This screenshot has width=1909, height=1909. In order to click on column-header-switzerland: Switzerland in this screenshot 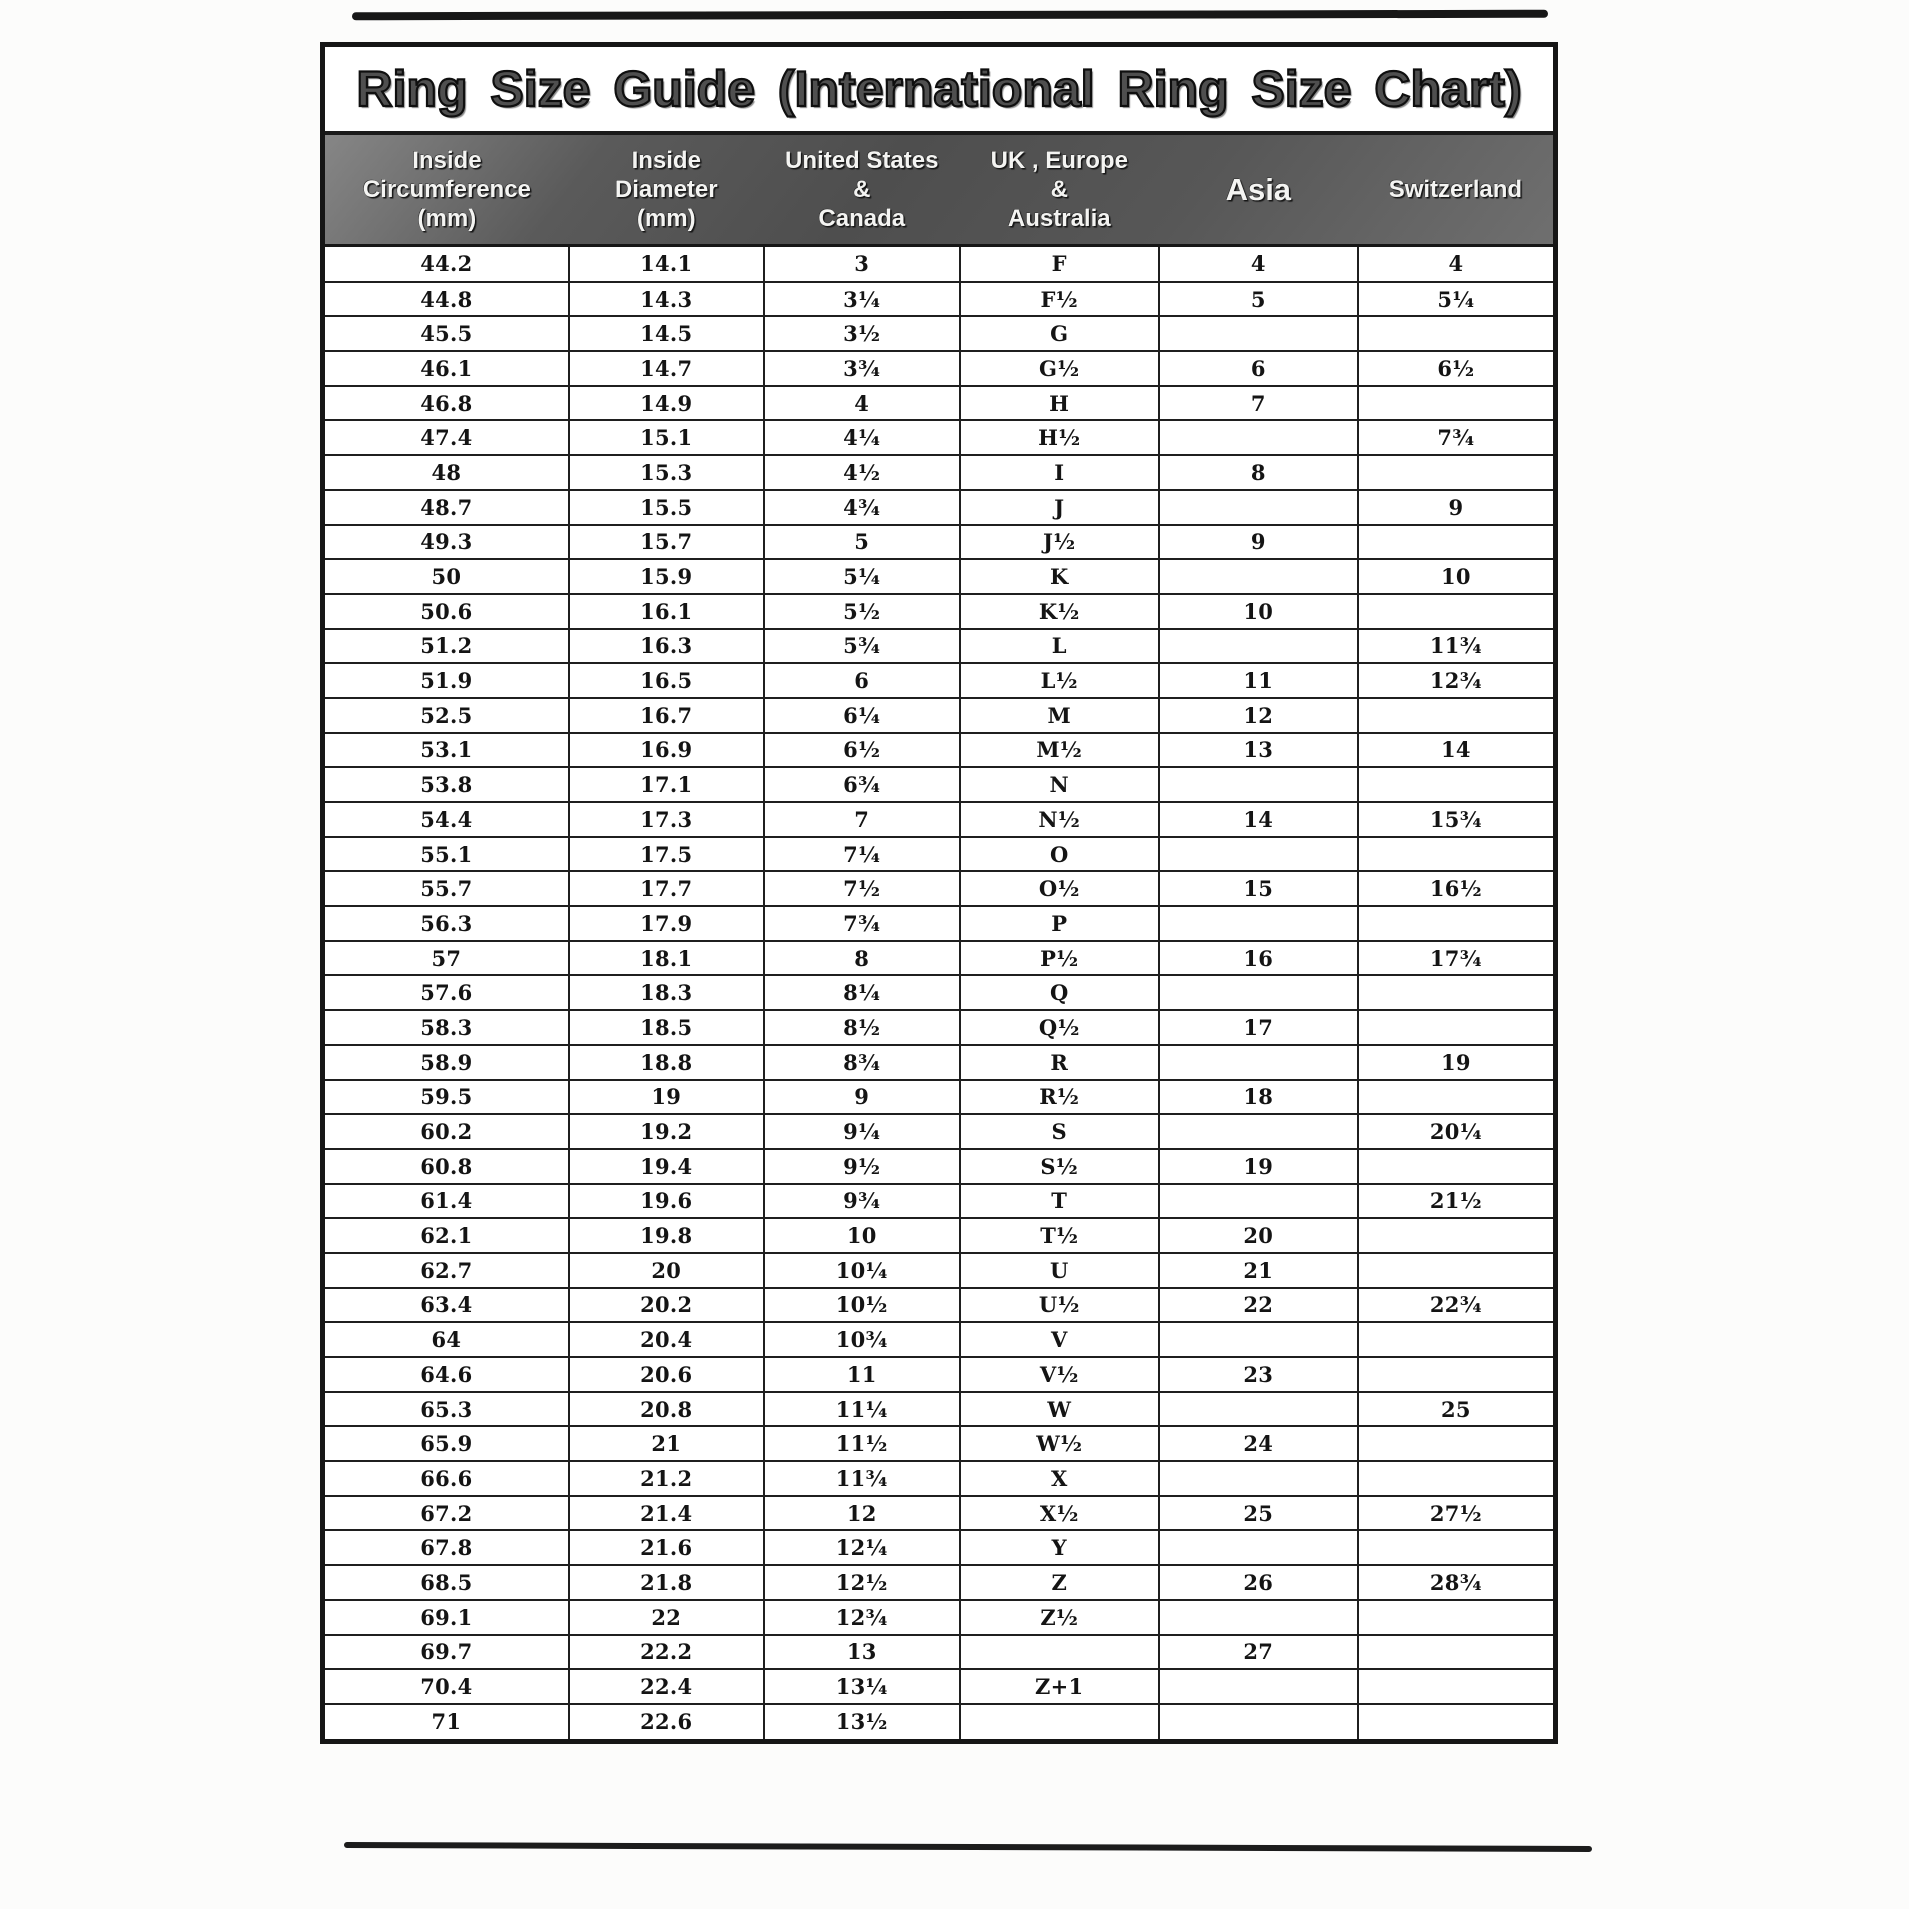, I will do `click(1455, 189)`.